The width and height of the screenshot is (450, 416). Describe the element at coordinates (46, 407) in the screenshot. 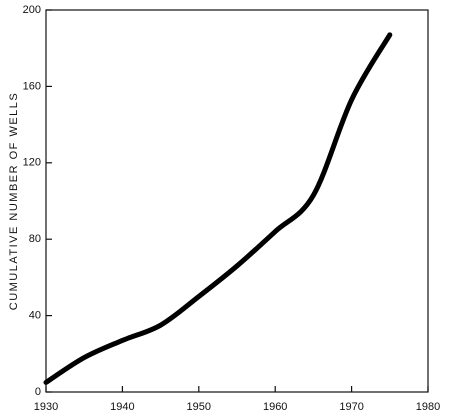

I see `x-tick-label: 1930` at that location.